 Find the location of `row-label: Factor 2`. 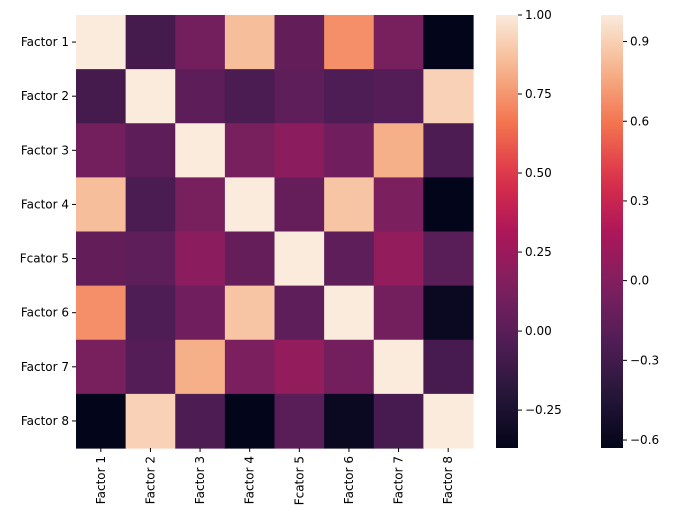

row-label: Factor 2 is located at coordinates (45, 96).